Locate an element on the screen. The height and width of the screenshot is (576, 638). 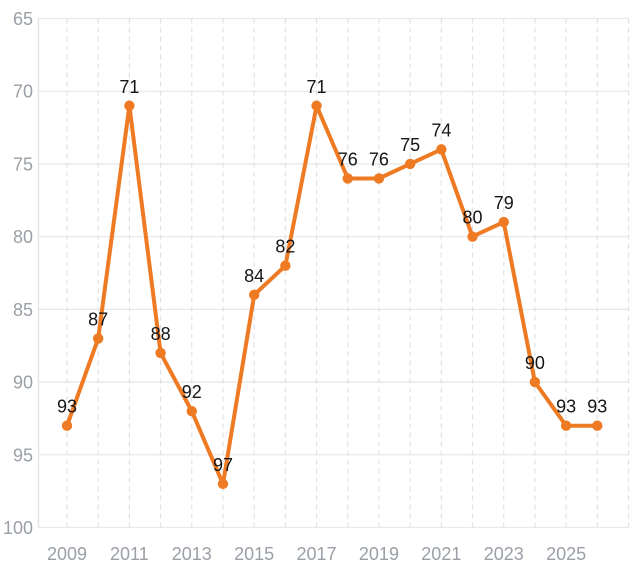
data-point-label: 92 is located at coordinates (192, 392).